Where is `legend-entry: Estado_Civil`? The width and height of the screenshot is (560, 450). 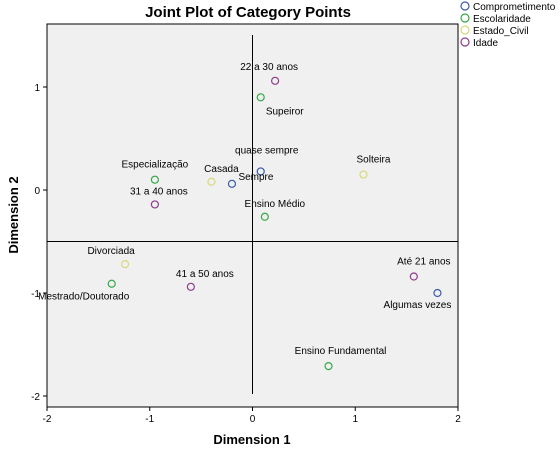 legend-entry: Estado_Civil is located at coordinates (501, 31).